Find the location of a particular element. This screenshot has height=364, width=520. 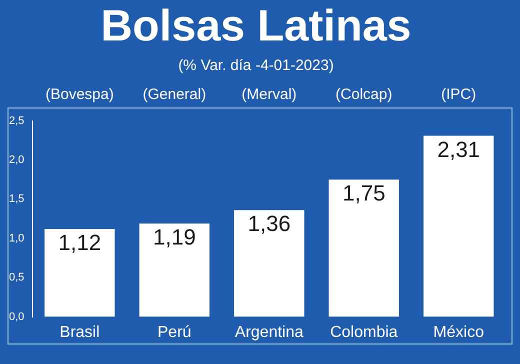

x-tick-label: México is located at coordinates (458, 332).